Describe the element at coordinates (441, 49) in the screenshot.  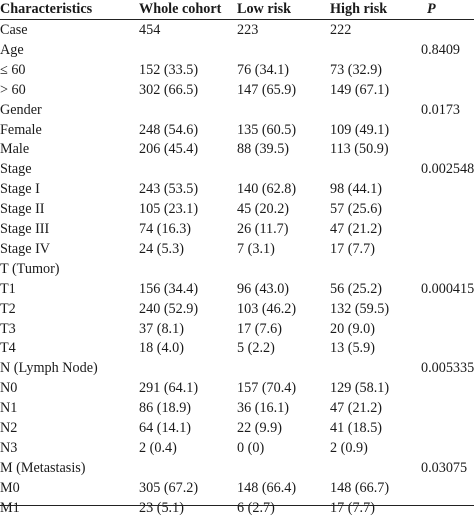
I see `cell-p-value: 0.8409` at that location.